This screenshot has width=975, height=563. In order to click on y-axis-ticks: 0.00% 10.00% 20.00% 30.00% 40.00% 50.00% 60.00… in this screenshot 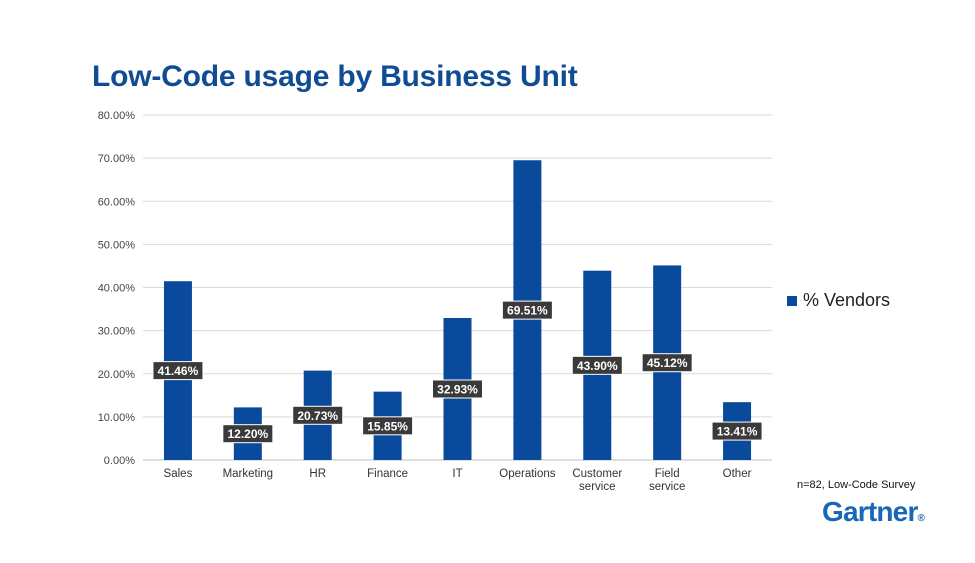, I will do `click(117, 288)`.